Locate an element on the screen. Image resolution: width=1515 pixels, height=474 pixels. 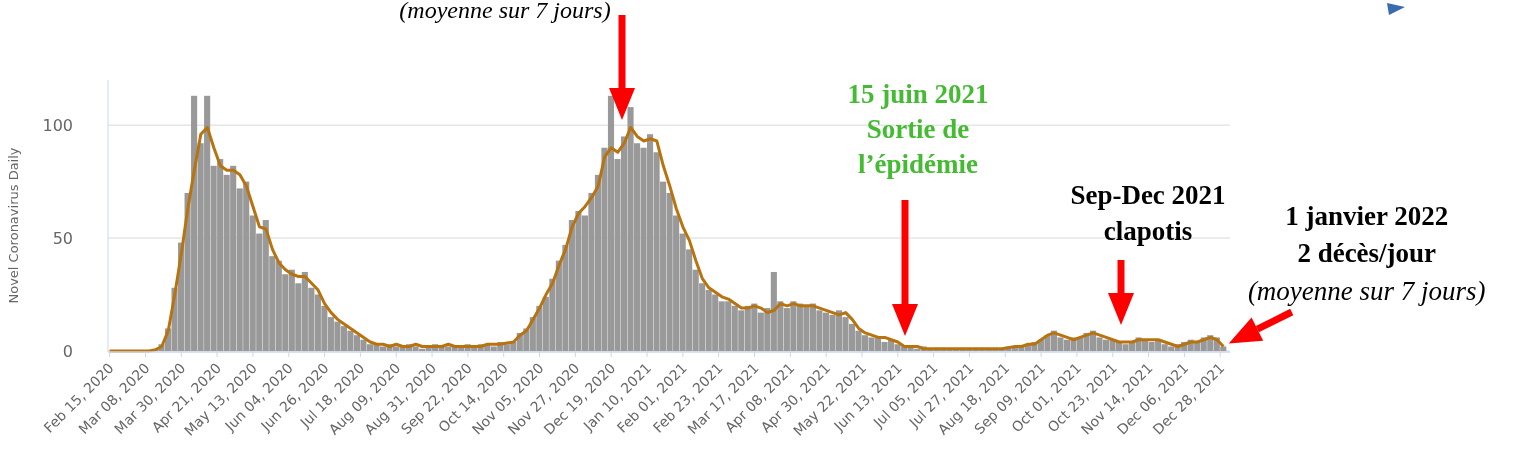
y-tick-label: 50 is located at coordinates (62, 239).